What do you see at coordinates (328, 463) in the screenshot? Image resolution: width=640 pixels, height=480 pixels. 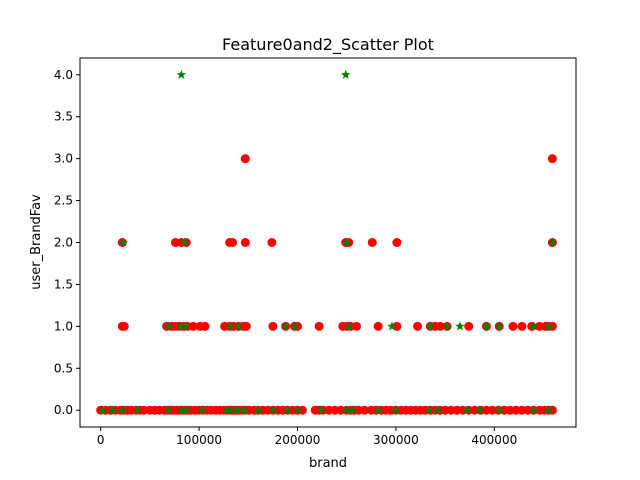 I see `x-axis-label: brand` at bounding box center [328, 463].